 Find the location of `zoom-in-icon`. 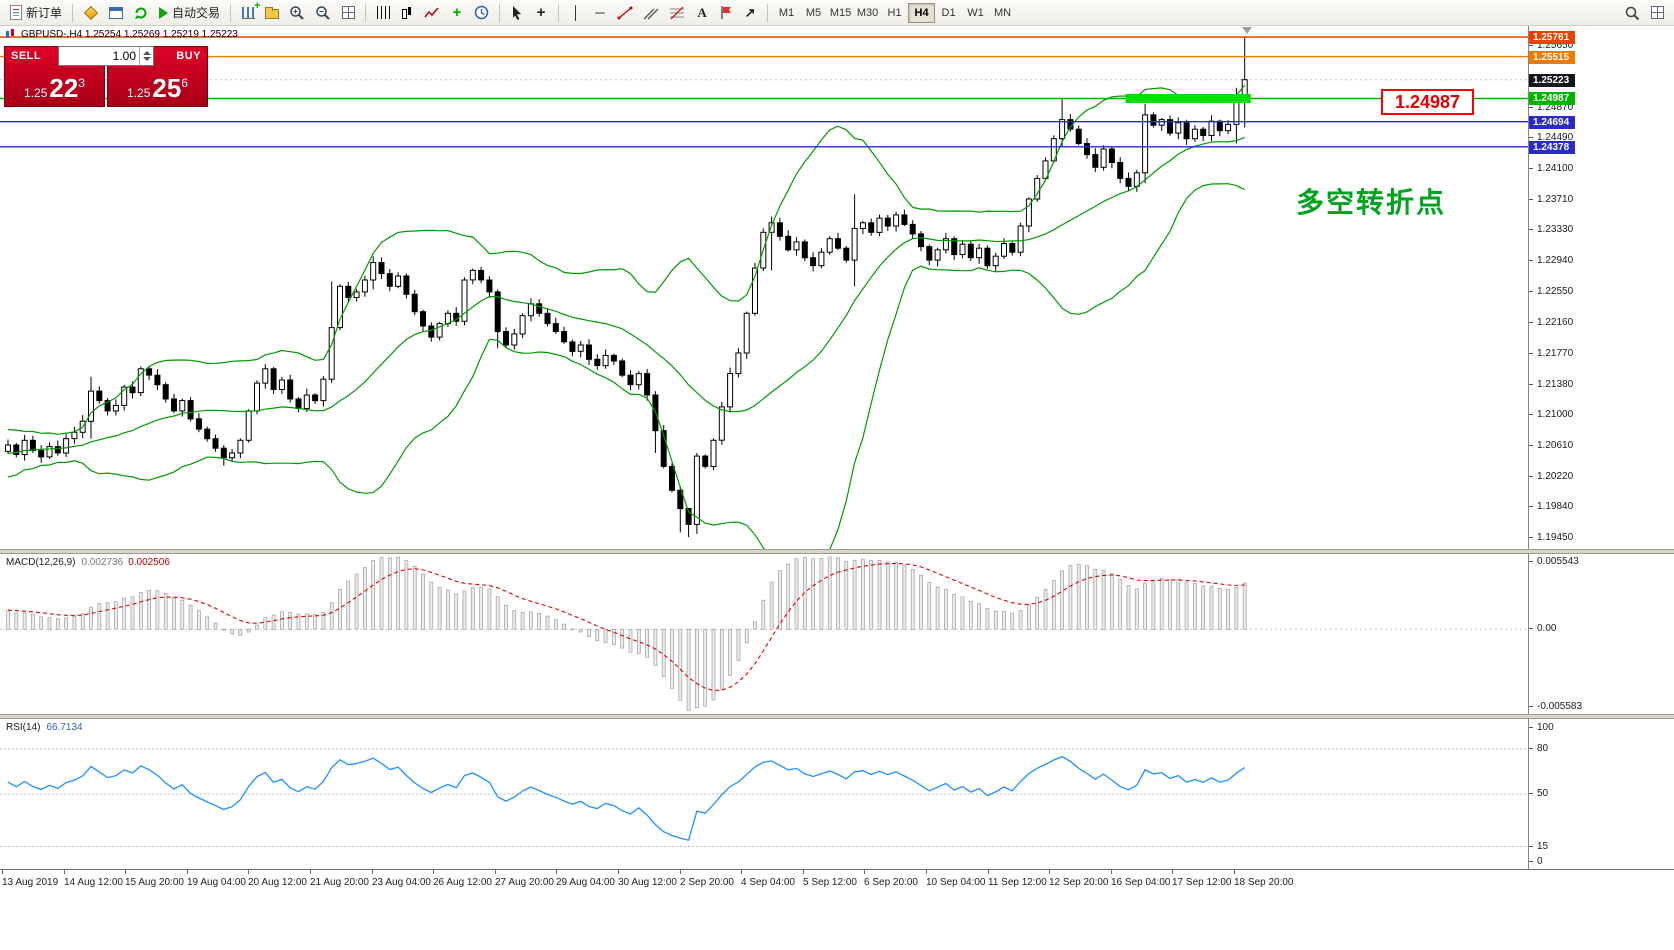

zoom-in-icon is located at coordinates (297, 12).